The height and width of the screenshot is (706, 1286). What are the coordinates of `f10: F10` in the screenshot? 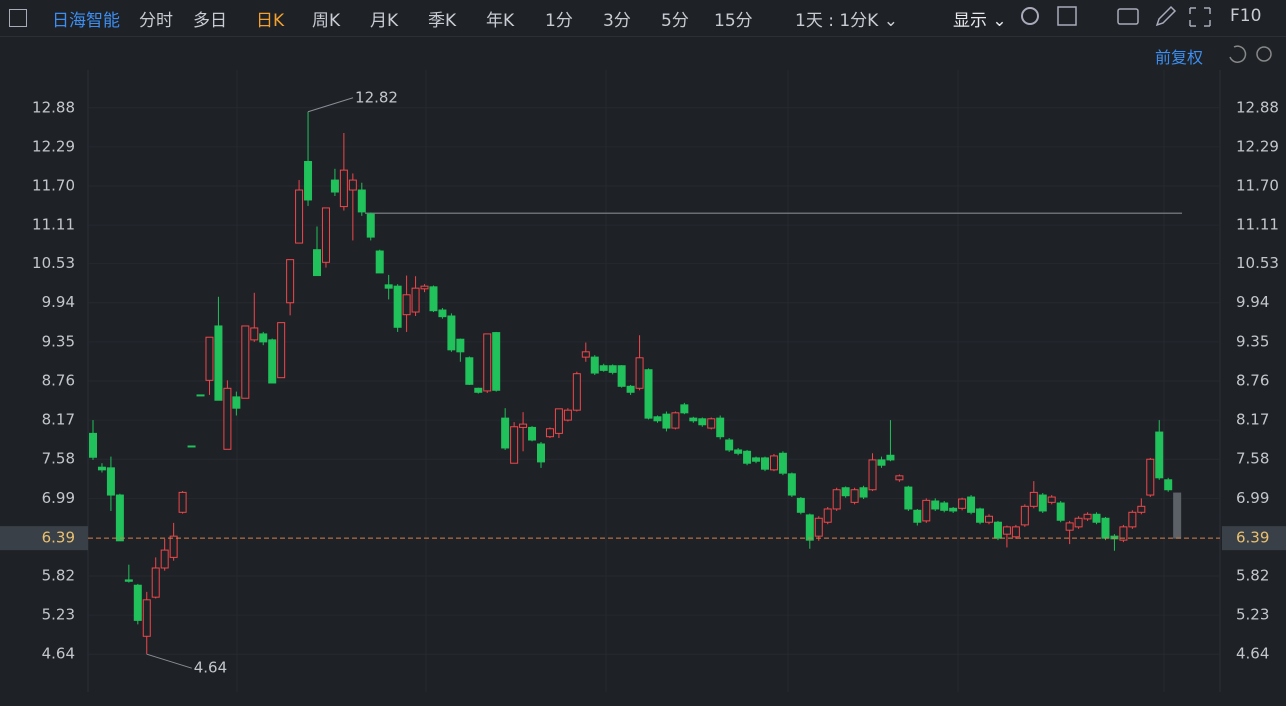 It's located at (1246, 16).